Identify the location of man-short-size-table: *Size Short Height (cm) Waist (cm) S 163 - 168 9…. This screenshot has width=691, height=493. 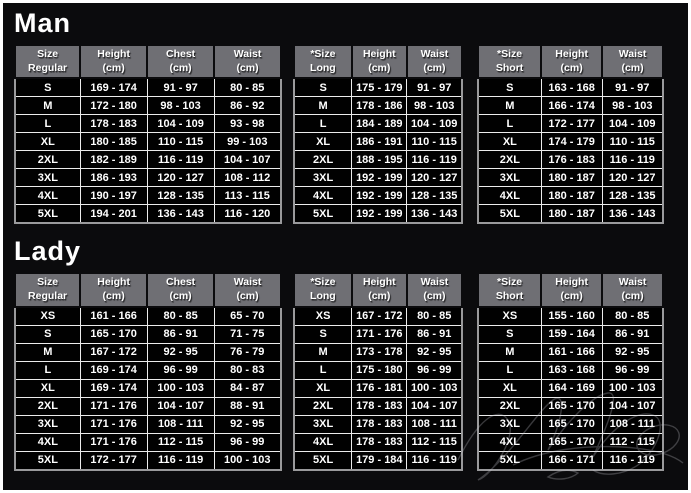
(570, 134).